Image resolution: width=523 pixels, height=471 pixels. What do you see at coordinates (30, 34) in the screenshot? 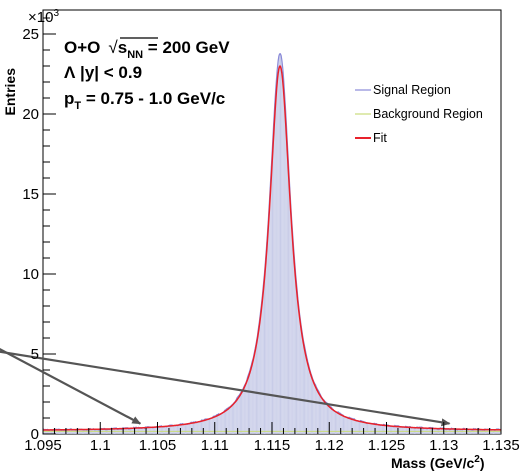
I see `y-tick-label: 25` at bounding box center [30, 34].